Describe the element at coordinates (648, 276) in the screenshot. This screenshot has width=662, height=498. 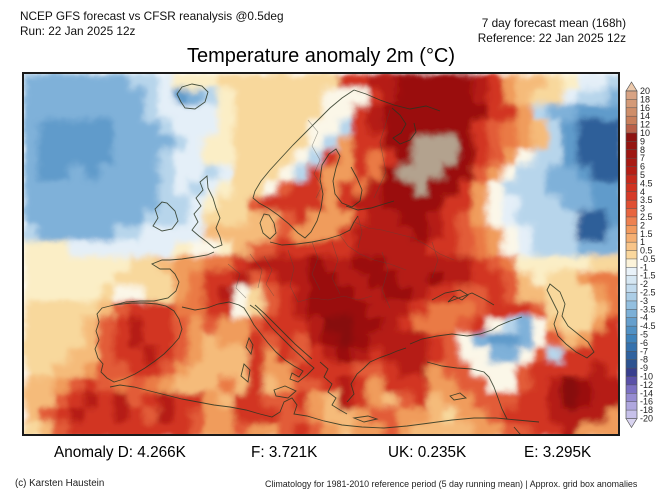
I see `svg-text: -1.5` at that location.